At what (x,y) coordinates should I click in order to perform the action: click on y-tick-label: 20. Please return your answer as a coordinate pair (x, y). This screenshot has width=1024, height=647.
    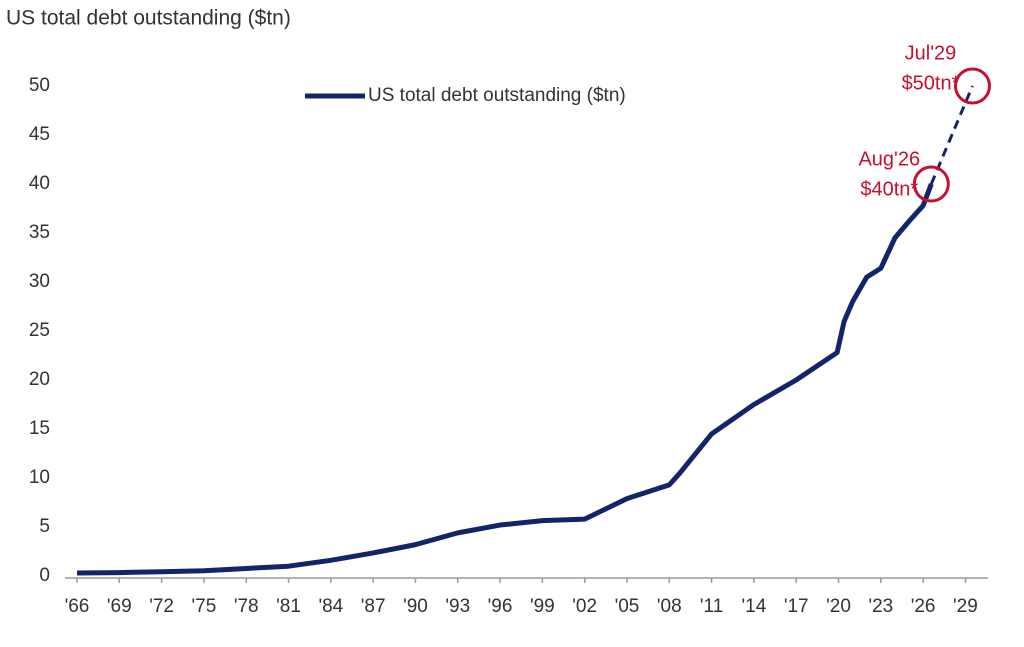
    Looking at the image, I should click on (39, 379).